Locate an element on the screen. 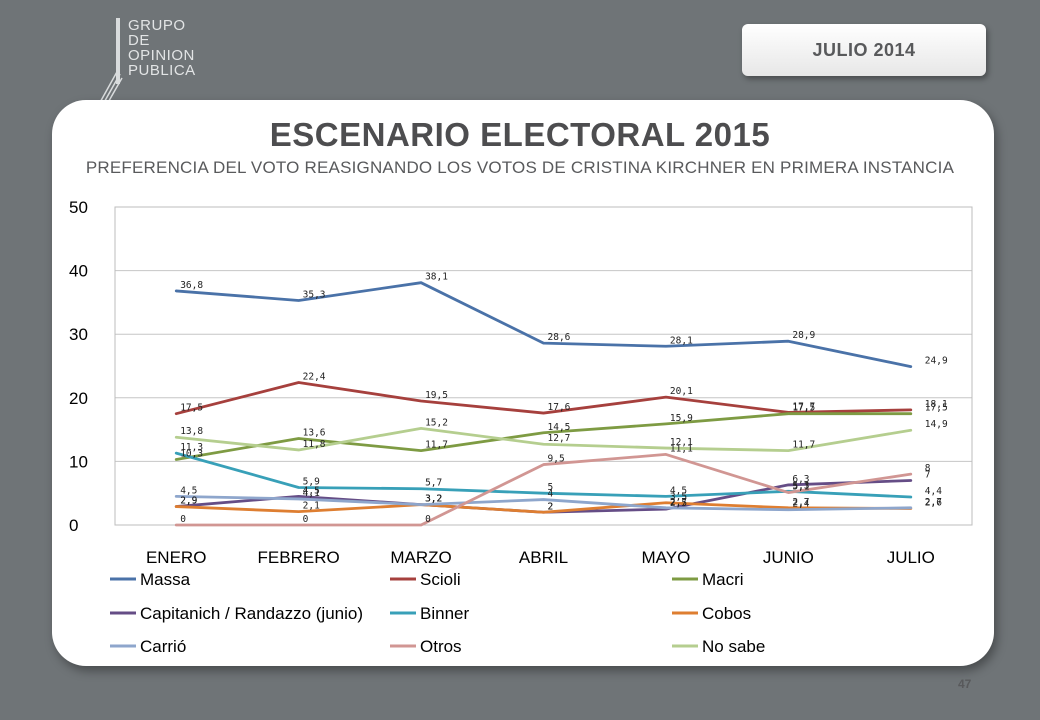 The width and height of the screenshot is (1040, 720). legend-label: Binner is located at coordinates (444, 613).